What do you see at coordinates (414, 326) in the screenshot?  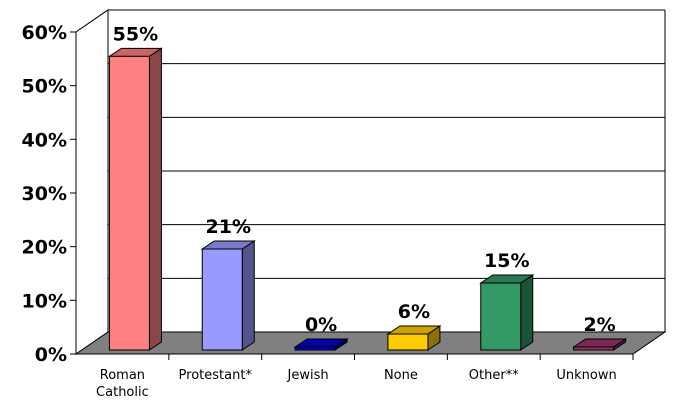 I see `bar: 6%` at bounding box center [414, 326].